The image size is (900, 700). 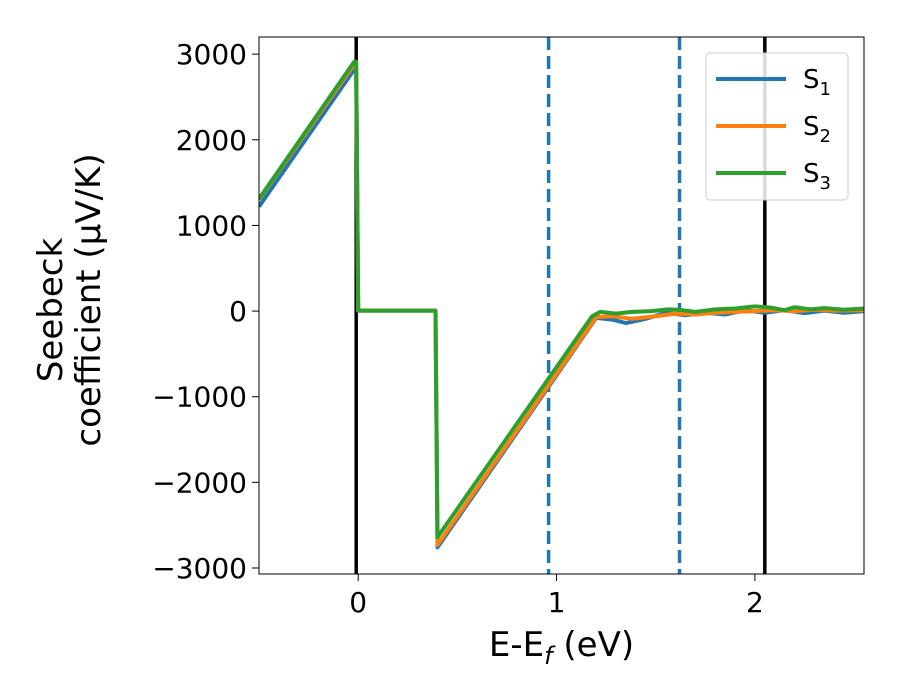 I want to click on x-axis-title-tail: (eV), so click(x=594, y=645).